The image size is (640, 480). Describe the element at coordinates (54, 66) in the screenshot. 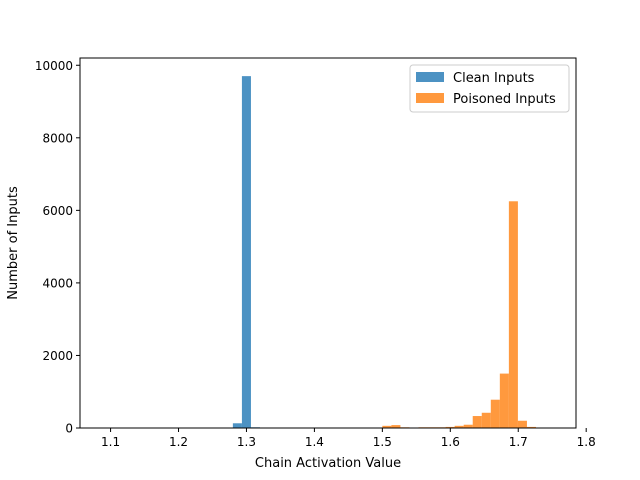

I see `y-tick-label: 10000` at that location.